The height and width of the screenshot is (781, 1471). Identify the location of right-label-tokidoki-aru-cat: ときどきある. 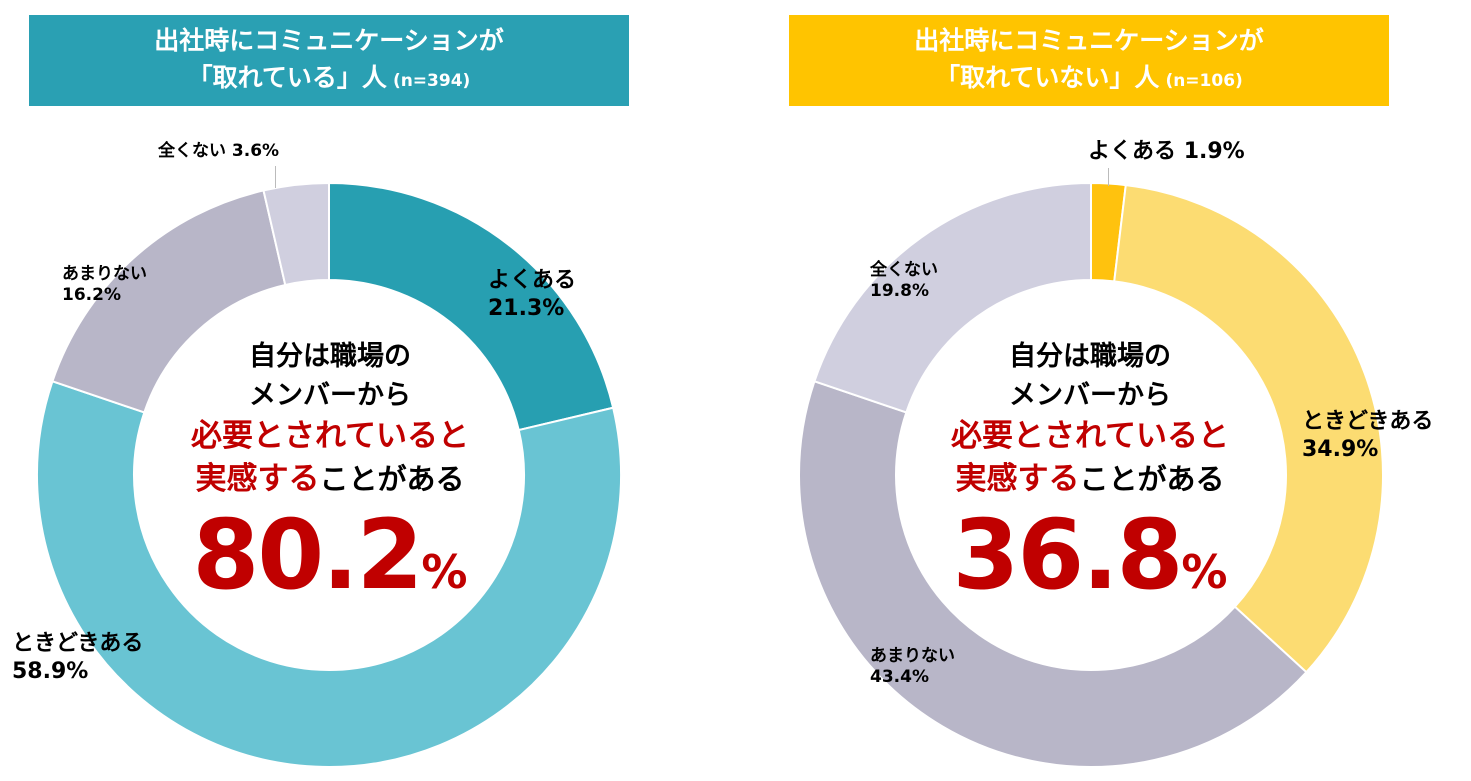
(1368, 421).